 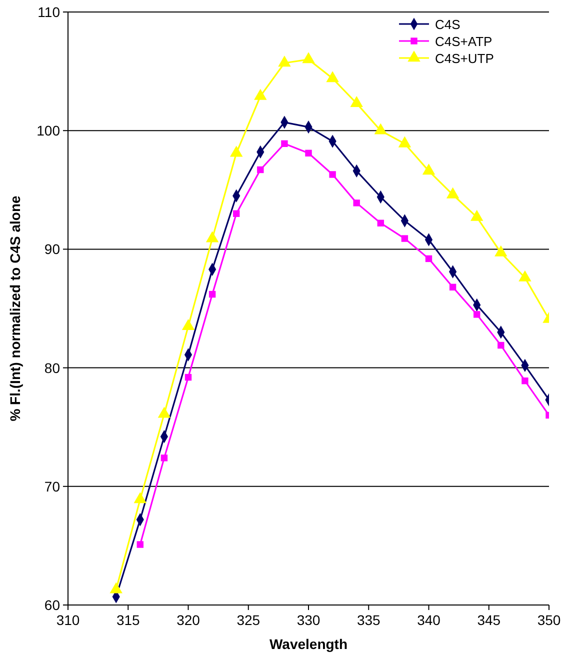 What do you see at coordinates (463, 41) in the screenshot?
I see `legend-label: C4S+ATP` at bounding box center [463, 41].